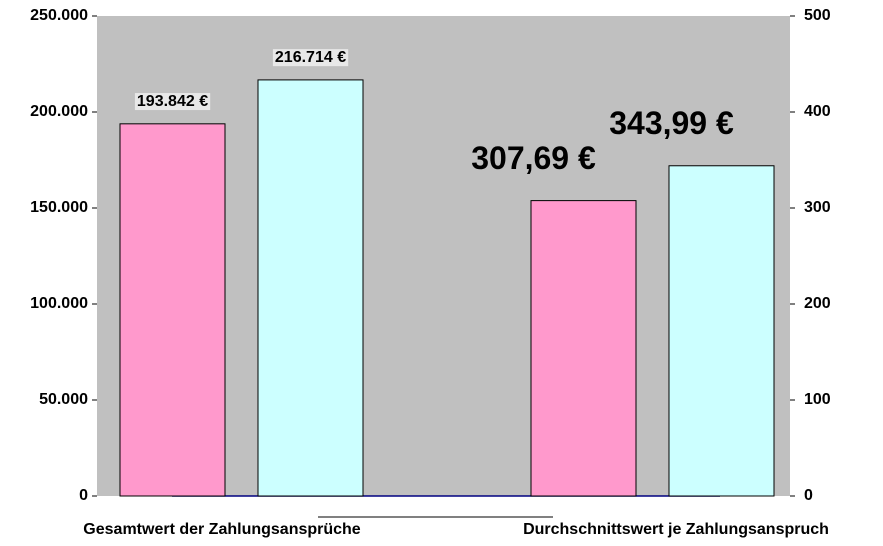  What do you see at coordinates (671, 123) in the screenshot?
I see `value-label: 343,99 €` at bounding box center [671, 123].